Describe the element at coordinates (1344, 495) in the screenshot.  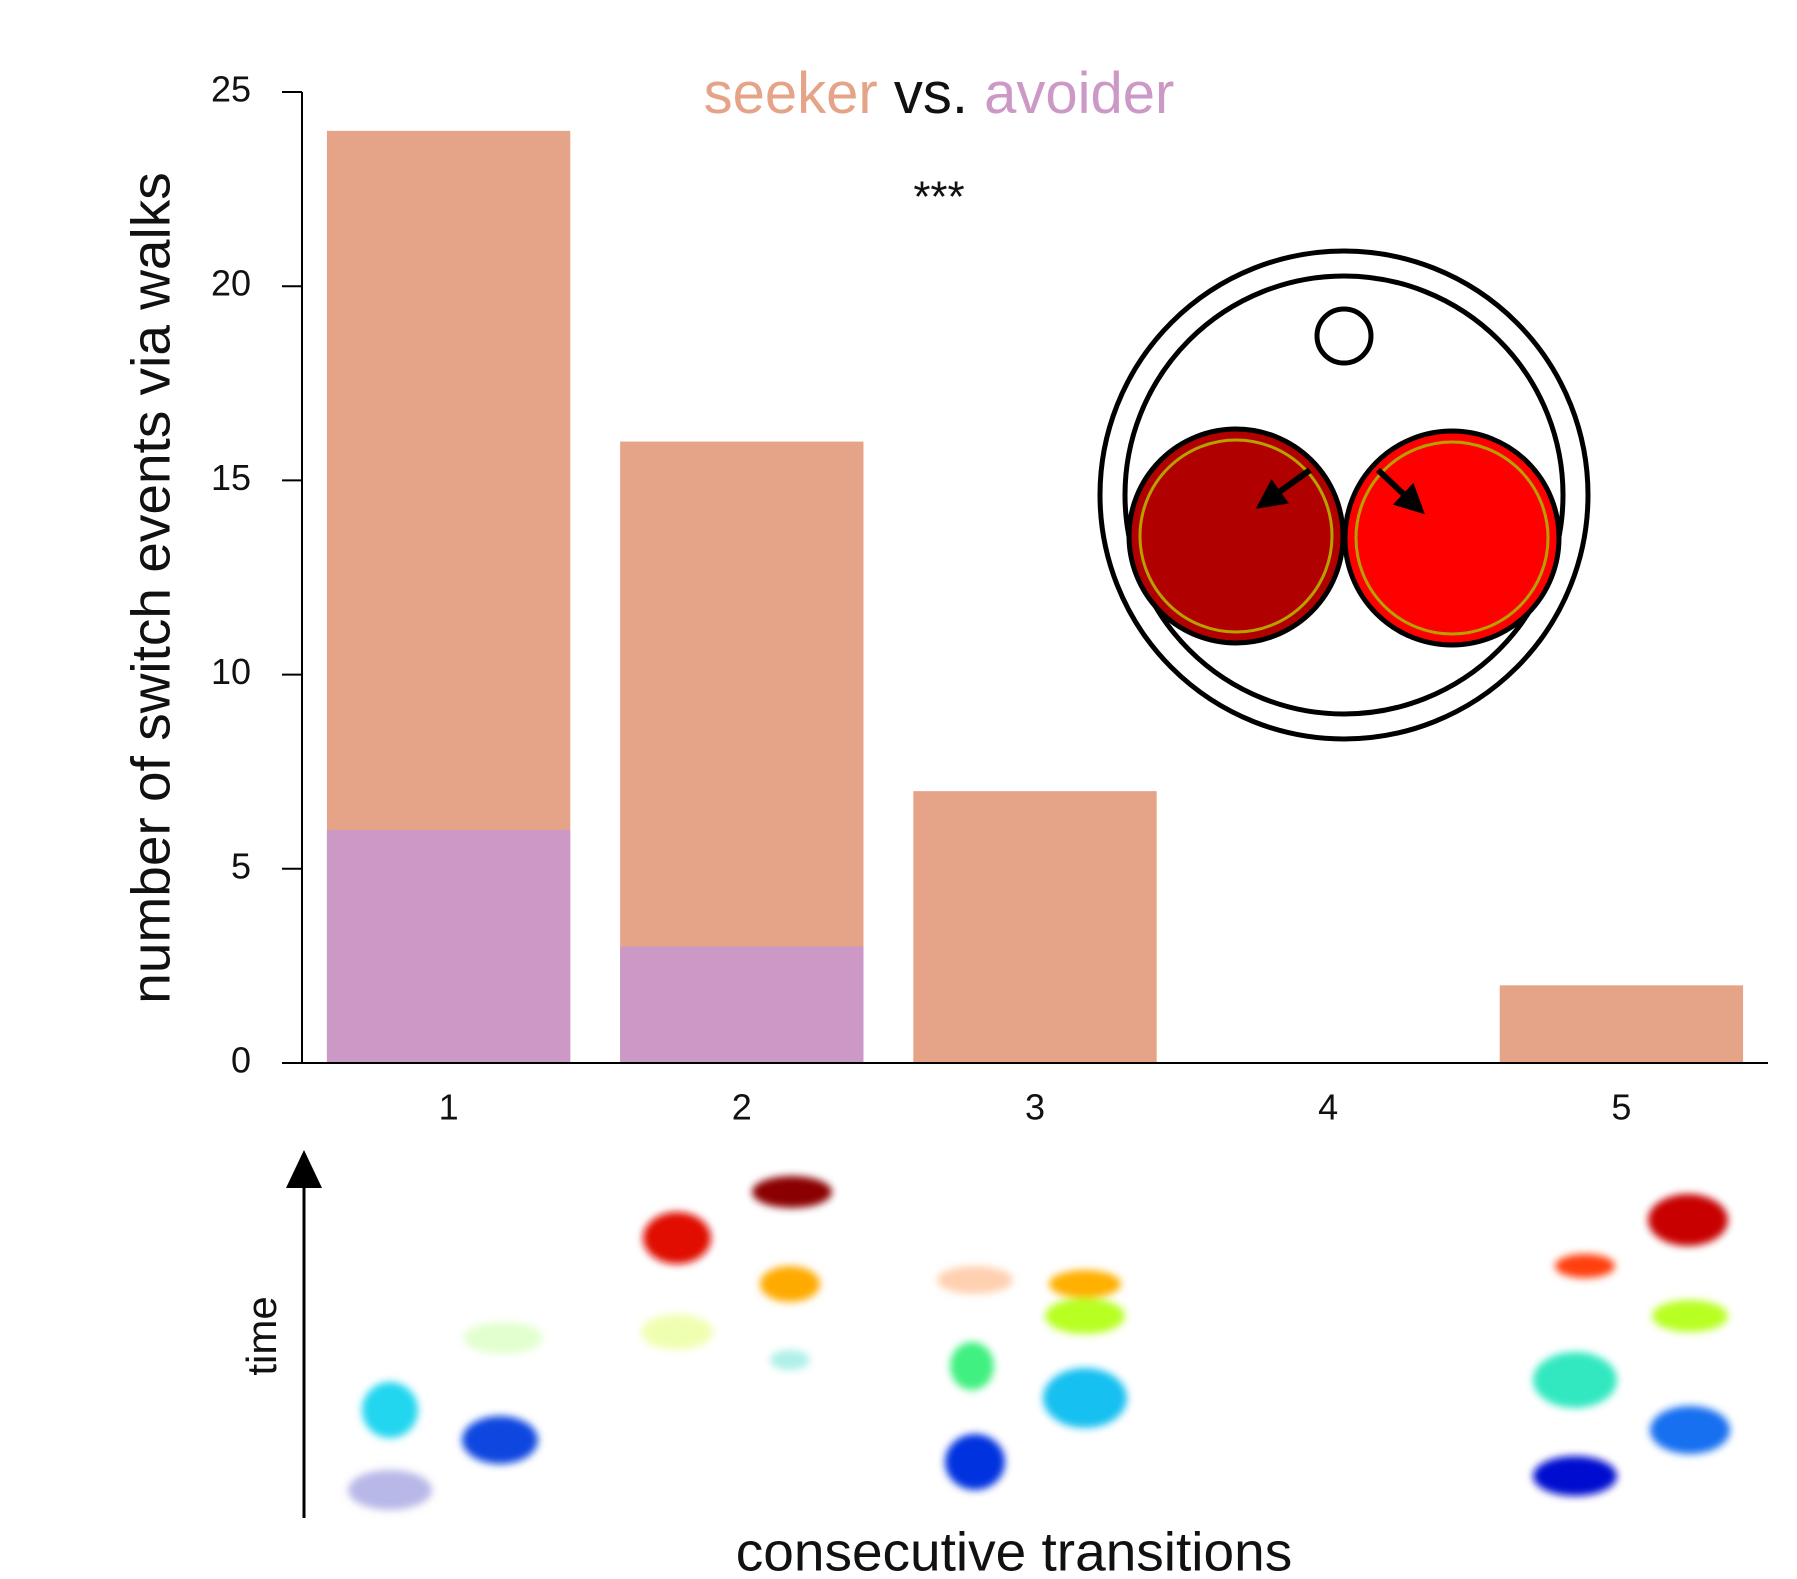
I see `arena-diagram` at that location.